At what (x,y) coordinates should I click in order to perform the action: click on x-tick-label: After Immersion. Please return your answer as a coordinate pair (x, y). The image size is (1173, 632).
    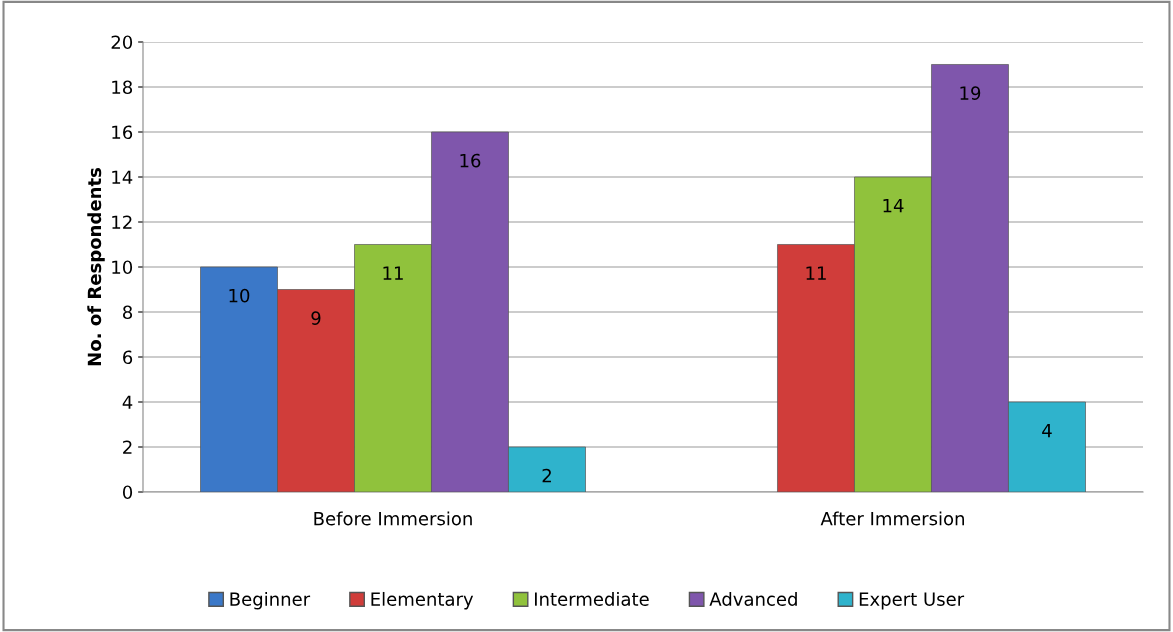
    Looking at the image, I should click on (892, 518).